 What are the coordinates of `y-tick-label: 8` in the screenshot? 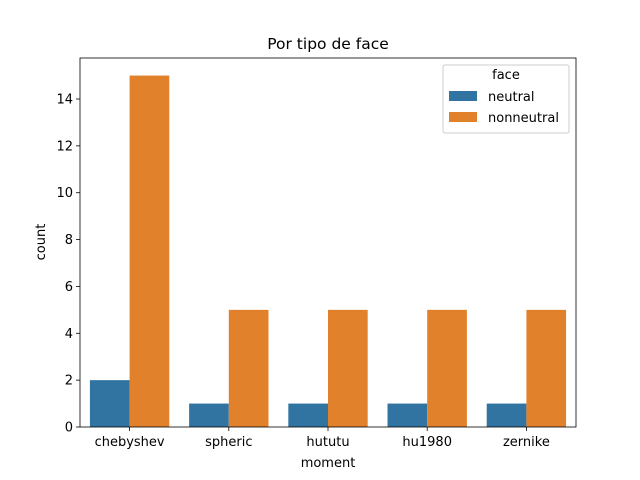 It's located at (69, 240).